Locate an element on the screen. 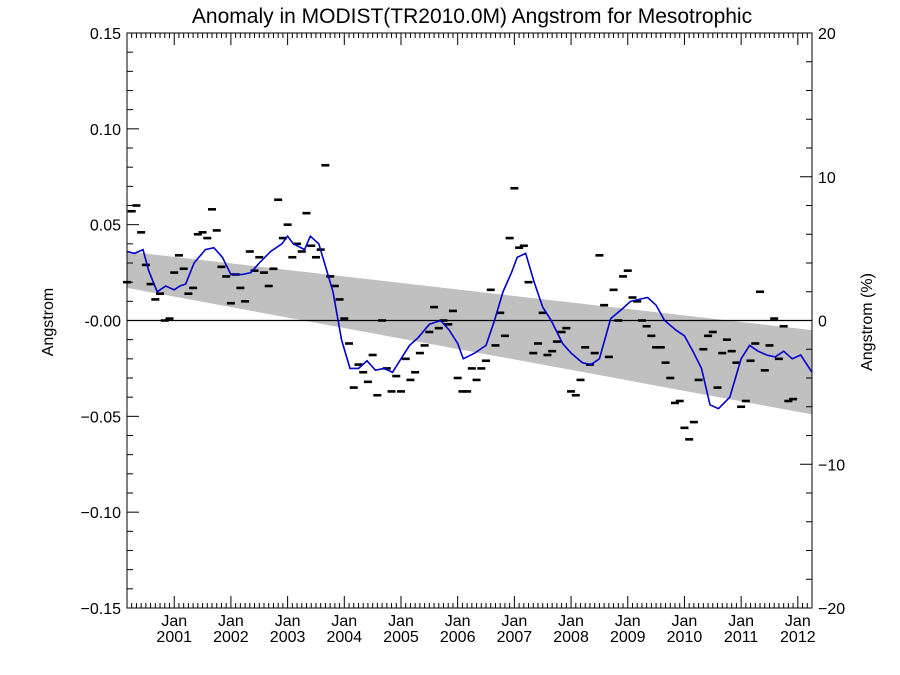  y-tick-label: −0.15 is located at coordinates (101, 609).